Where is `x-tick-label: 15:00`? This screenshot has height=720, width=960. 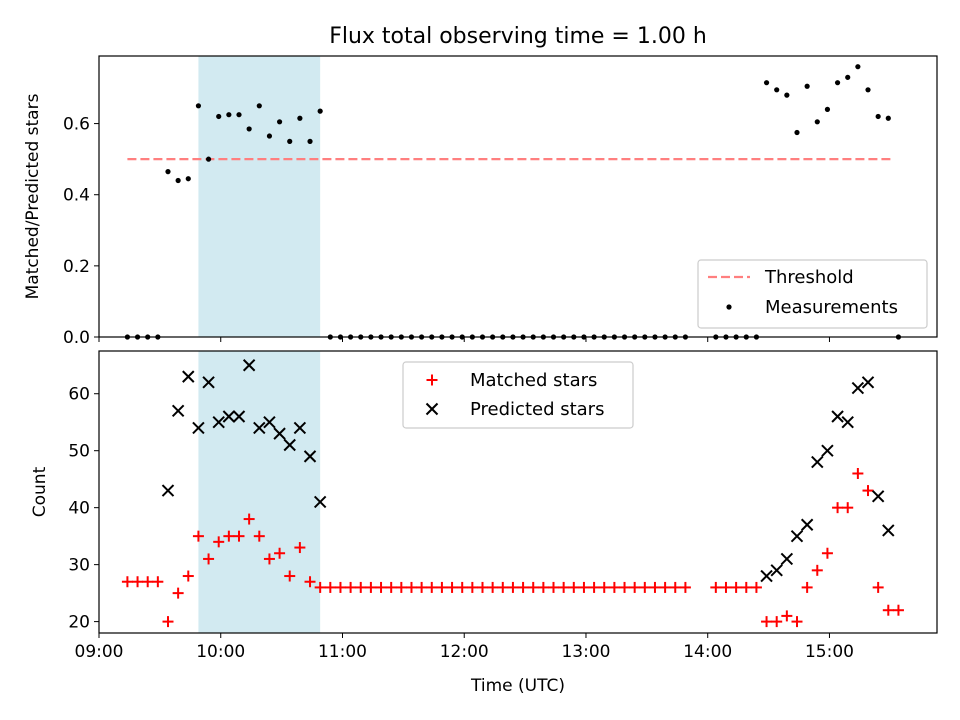
x-tick-label: 15:00 is located at coordinates (829, 652).